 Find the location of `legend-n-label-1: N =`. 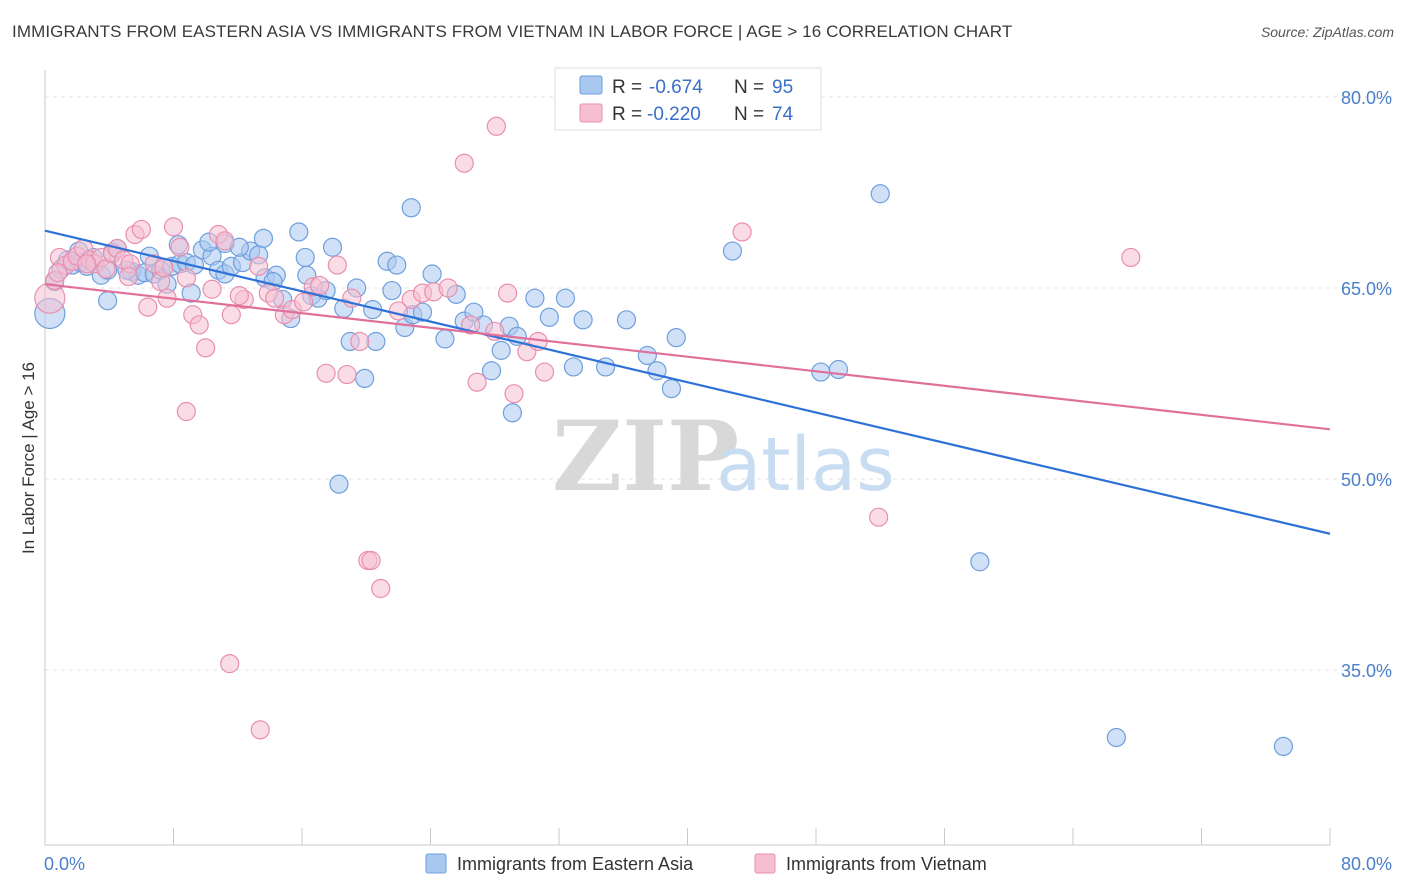

legend-n-label-1: N = is located at coordinates (749, 87).